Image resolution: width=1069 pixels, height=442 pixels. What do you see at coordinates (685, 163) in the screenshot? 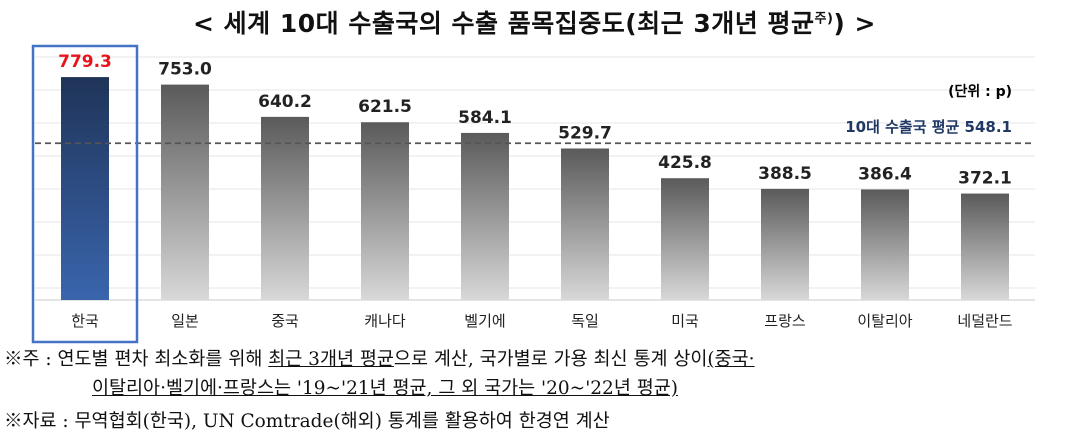
I see `value-label-7: 425.8` at bounding box center [685, 163].